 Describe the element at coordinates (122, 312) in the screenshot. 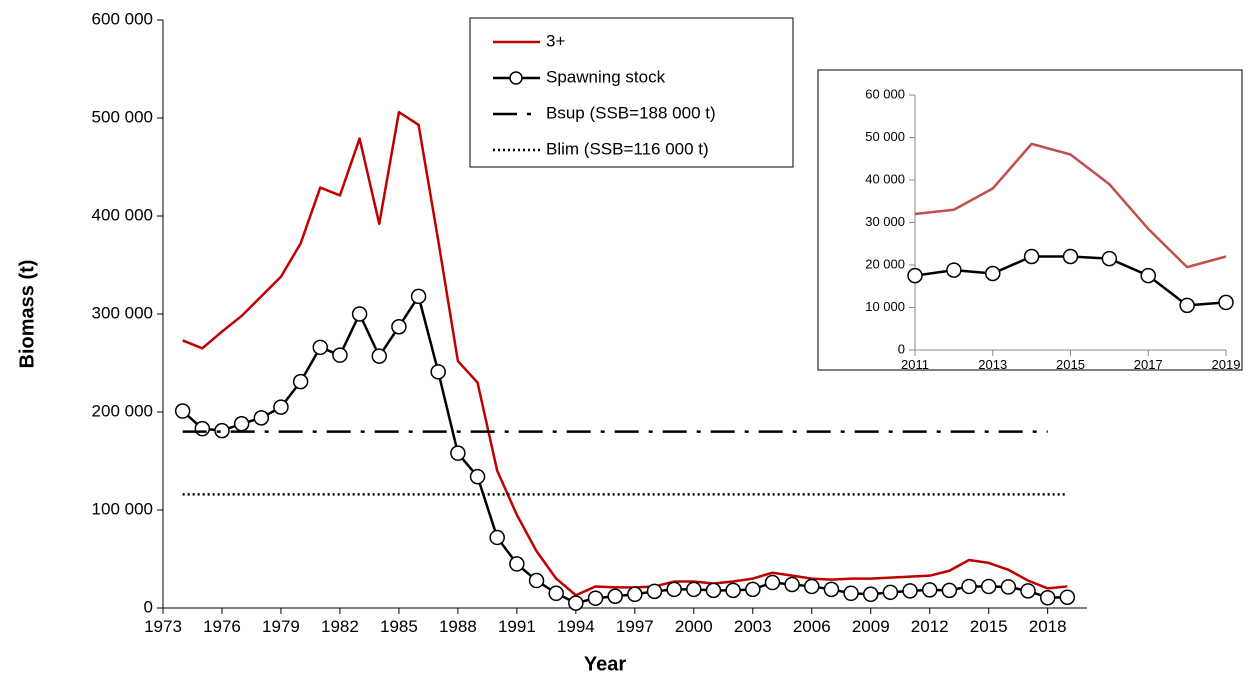

I see `y-tick-label: 300 000` at that location.